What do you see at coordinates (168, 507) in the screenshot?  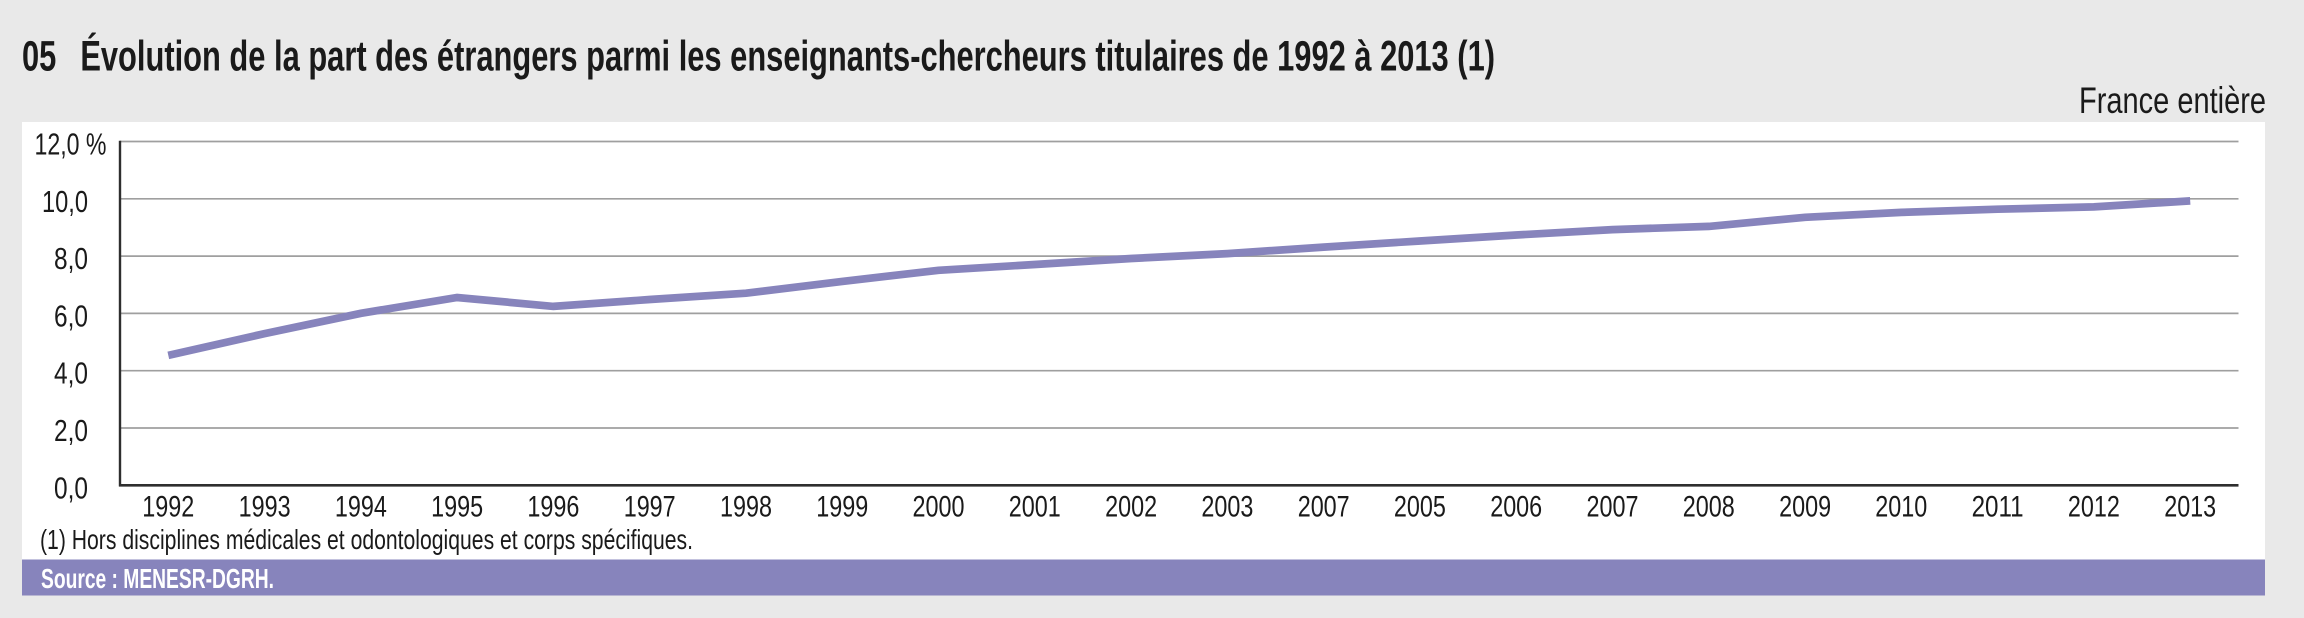 I see `svg-text: 1992` at bounding box center [168, 507].